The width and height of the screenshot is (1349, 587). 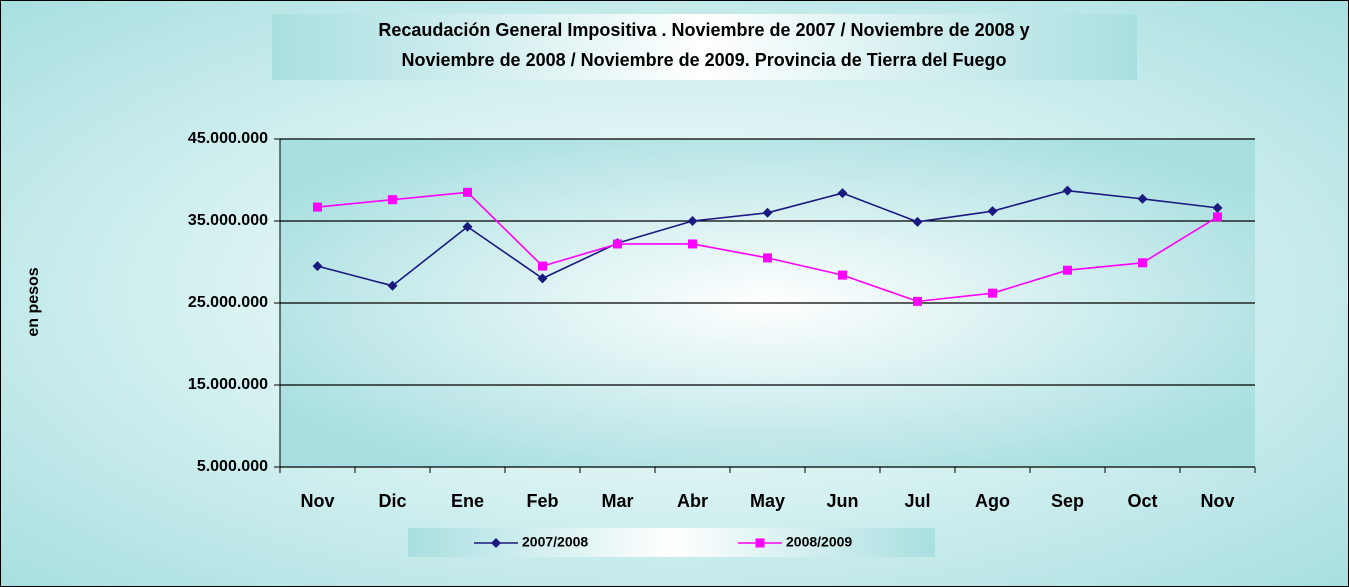 What do you see at coordinates (819, 542) in the screenshot?
I see `legend-label: 2008/2009` at bounding box center [819, 542].